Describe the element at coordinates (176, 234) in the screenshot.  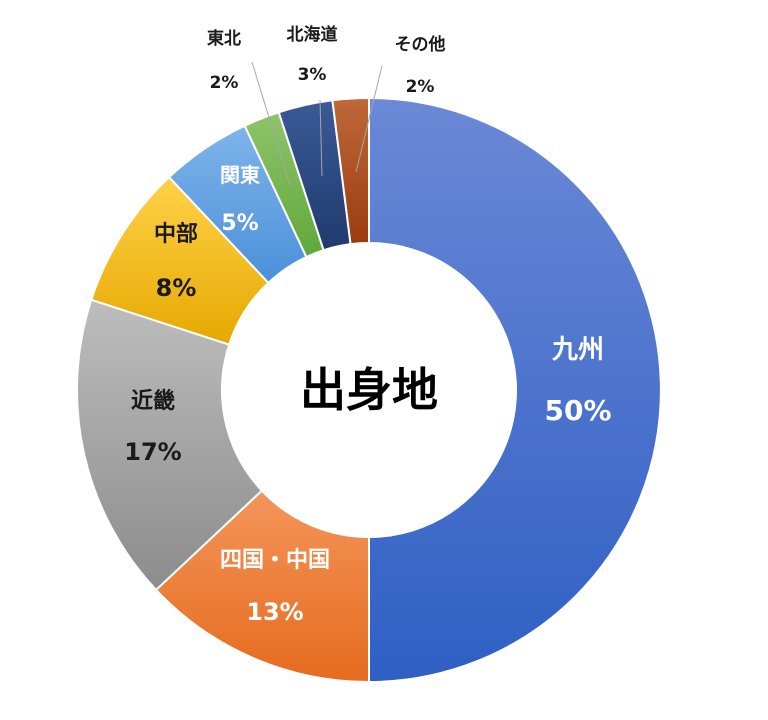
I see `slice-name-label: 中部` at that location.